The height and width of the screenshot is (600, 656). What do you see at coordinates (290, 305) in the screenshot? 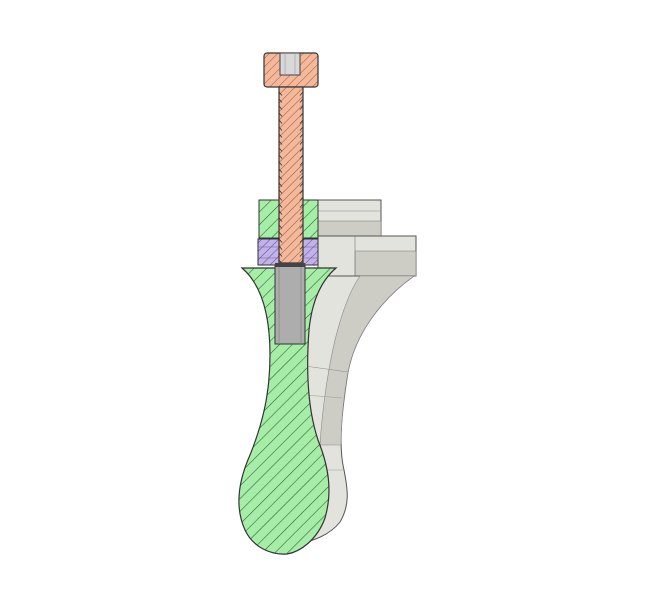
I see `threaded-insert-icon` at bounding box center [290, 305].